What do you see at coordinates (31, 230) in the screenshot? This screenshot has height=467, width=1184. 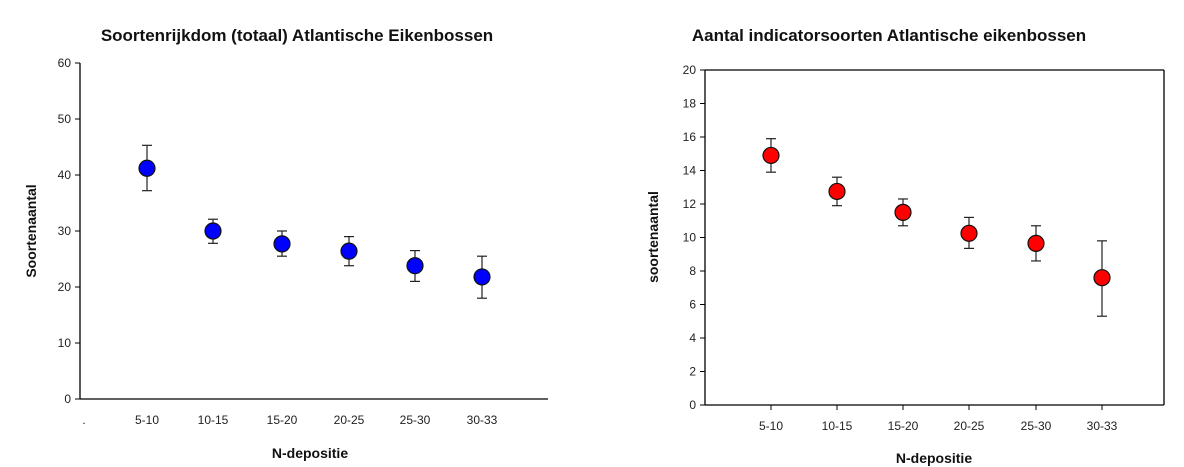 I see `y-axis-title: Soortenaantal` at bounding box center [31, 230].